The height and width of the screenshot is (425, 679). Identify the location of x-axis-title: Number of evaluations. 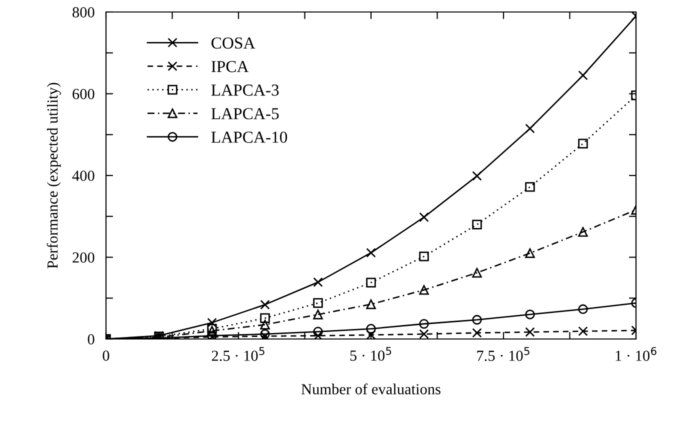
(370, 388).